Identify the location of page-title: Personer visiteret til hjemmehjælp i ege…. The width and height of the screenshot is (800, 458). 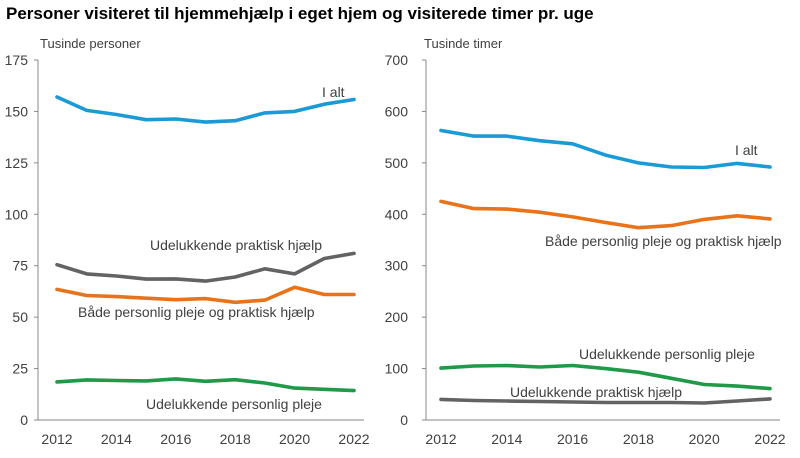
(300, 13).